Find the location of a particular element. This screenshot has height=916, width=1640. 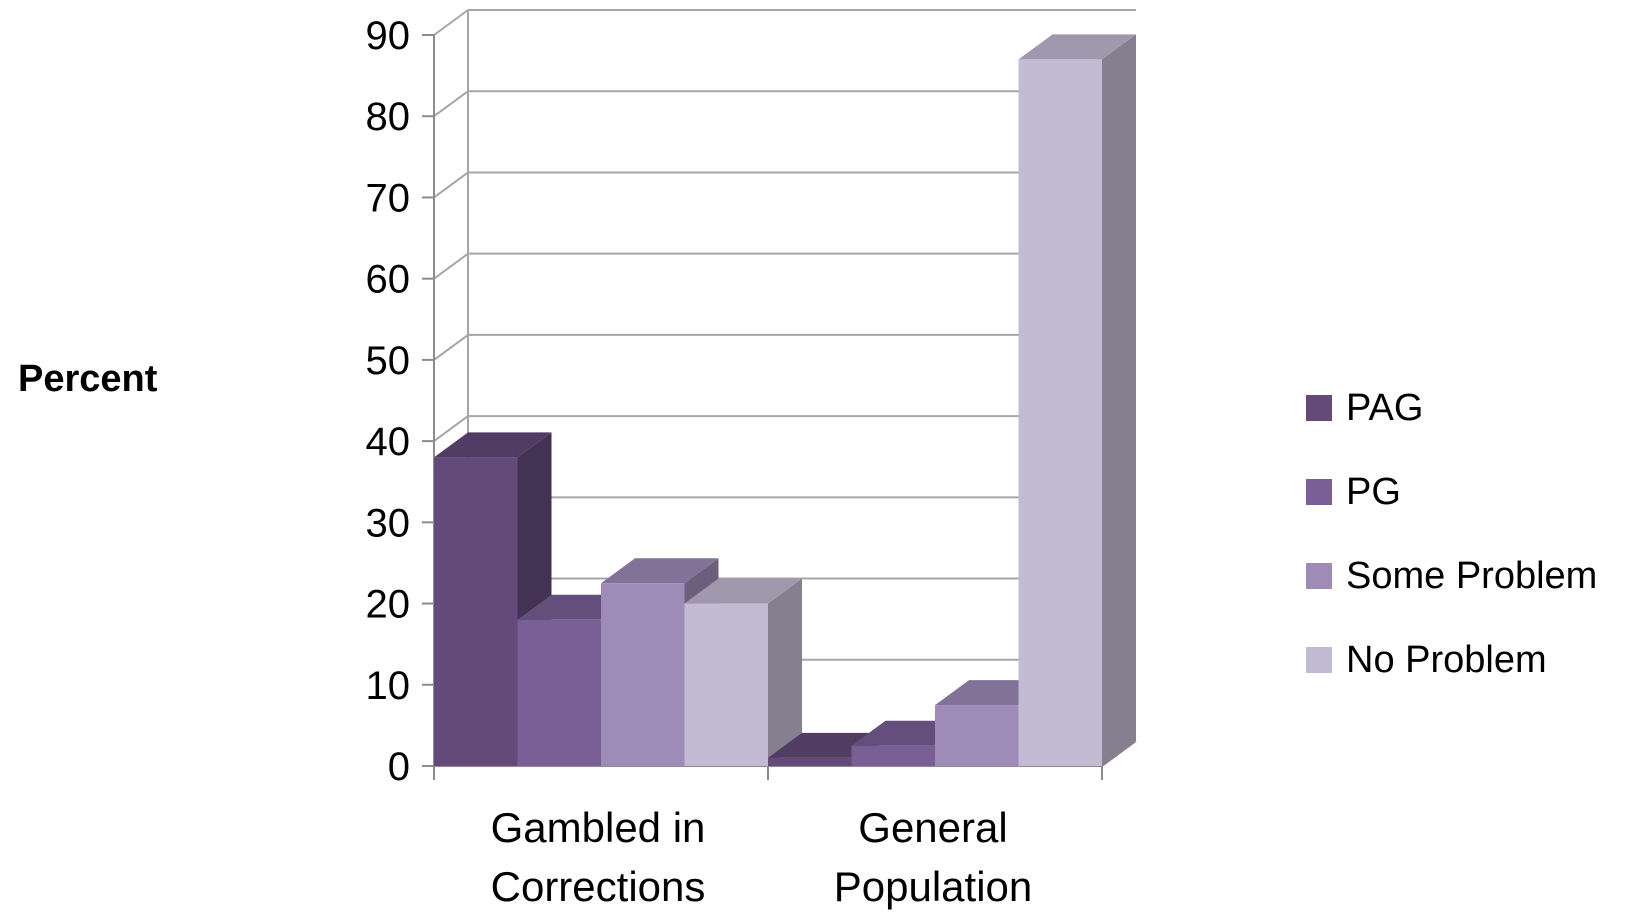

category-label-line: General is located at coordinates (933, 827).